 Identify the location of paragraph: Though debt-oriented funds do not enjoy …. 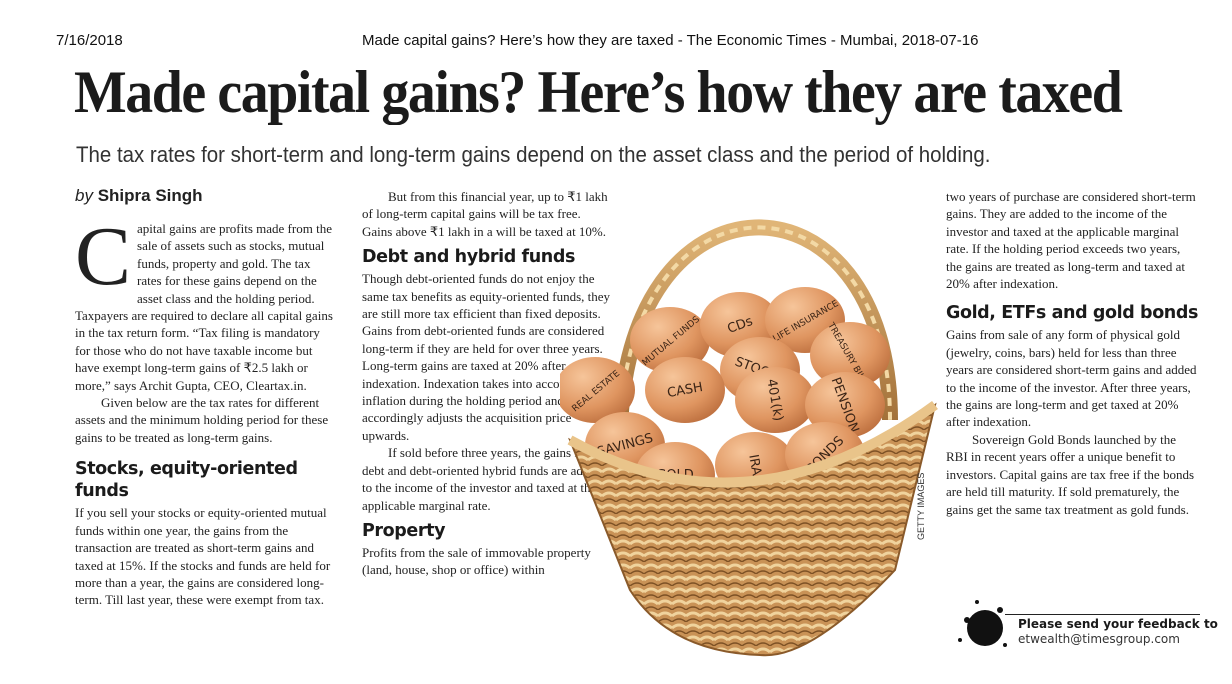
(486, 357).